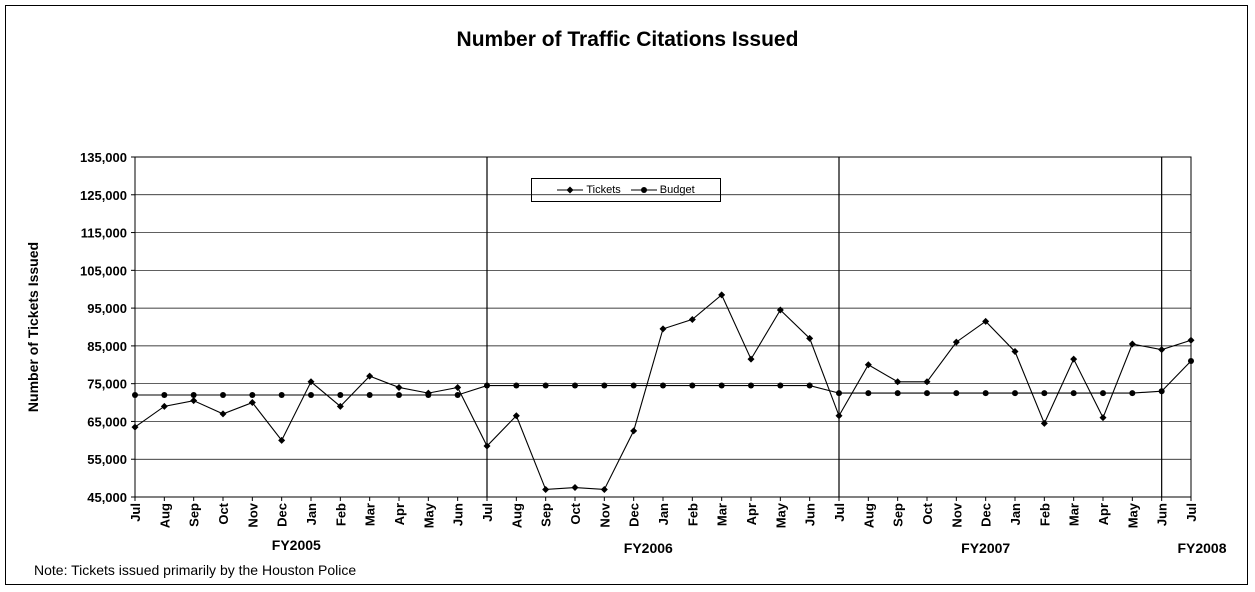 The width and height of the screenshot is (1255, 592). I want to click on y-axis-label: Number of Tickets Issued, so click(33, 327).